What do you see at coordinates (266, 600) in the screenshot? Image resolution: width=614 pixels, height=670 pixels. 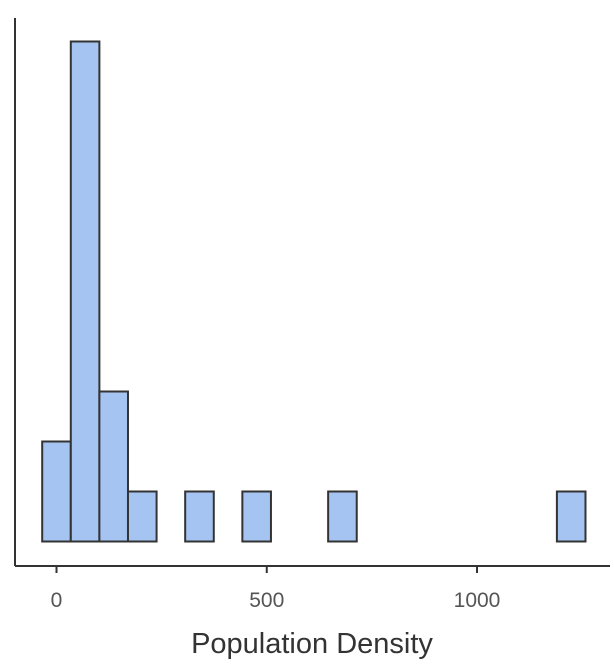 I see `x-tick-label: 500` at bounding box center [266, 600].